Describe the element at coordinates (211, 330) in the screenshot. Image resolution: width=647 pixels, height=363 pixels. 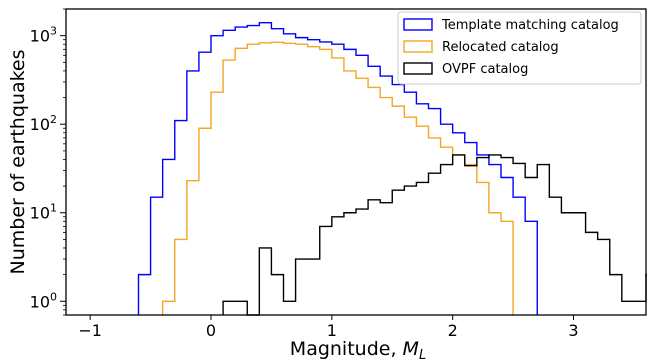
I see `x-tick-label: 0` at that location.